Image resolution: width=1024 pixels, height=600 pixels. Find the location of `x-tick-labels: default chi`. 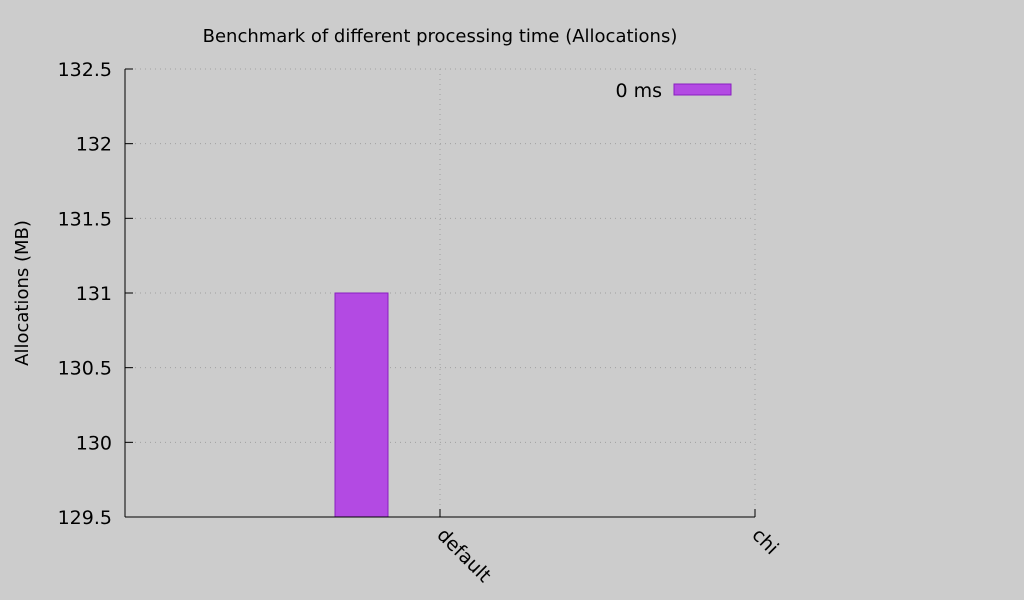

x-tick-labels: default chi is located at coordinates (607, 555).